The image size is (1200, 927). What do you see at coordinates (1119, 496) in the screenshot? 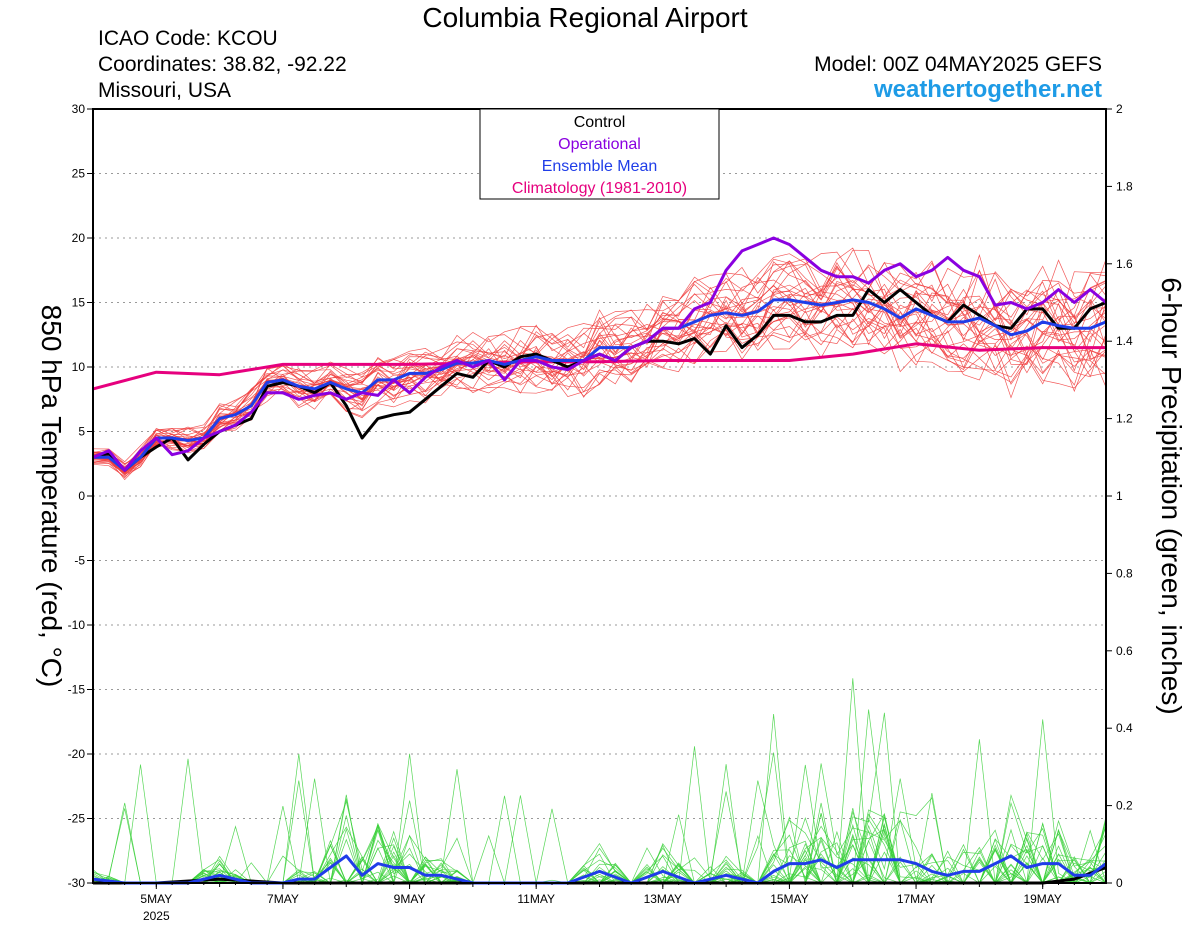
I see `y2-tick-label: 1` at bounding box center [1119, 496].